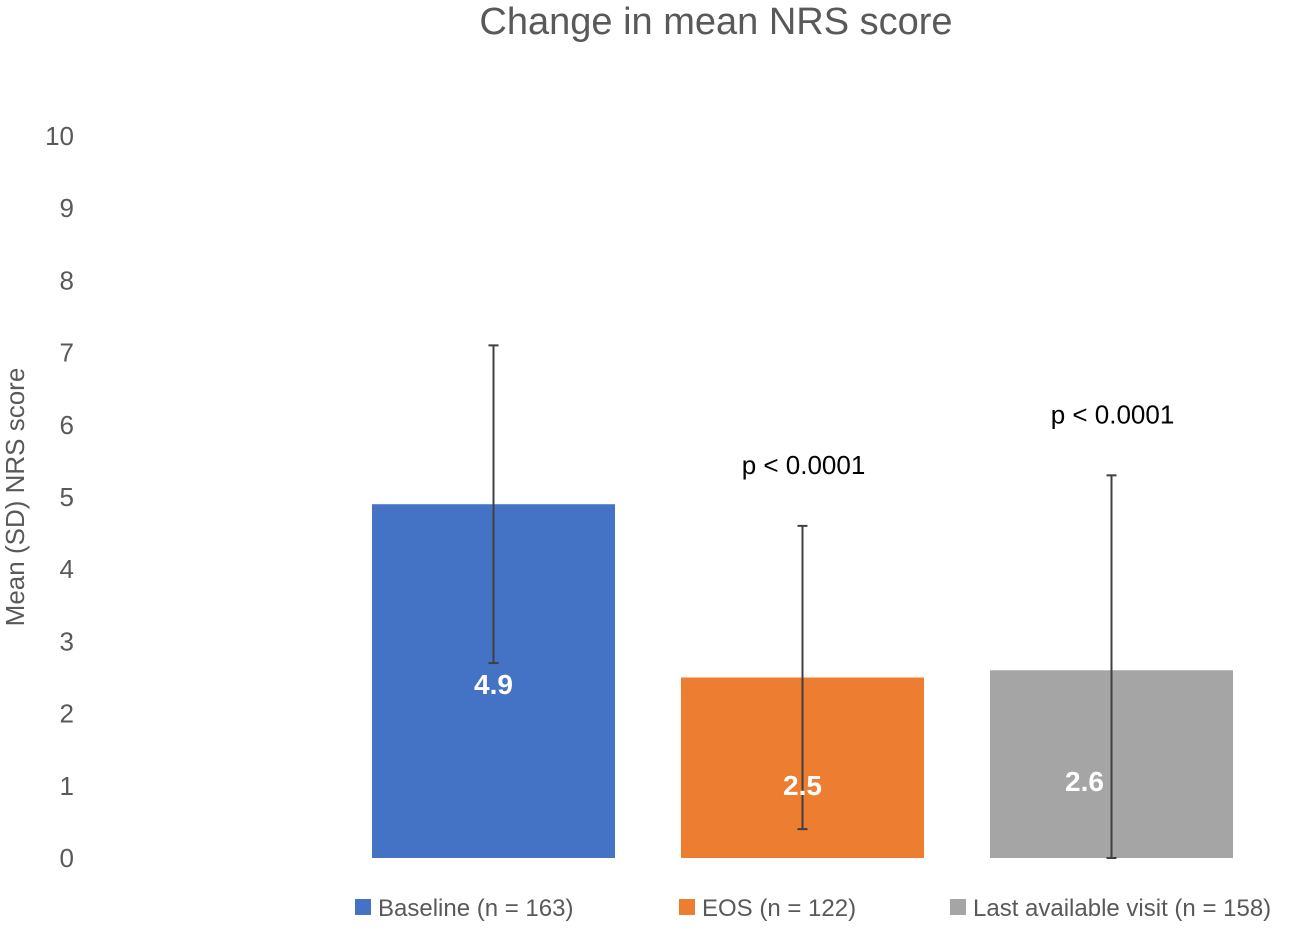 The height and width of the screenshot is (936, 1300). I want to click on y-tick-label: 7, so click(67, 353).